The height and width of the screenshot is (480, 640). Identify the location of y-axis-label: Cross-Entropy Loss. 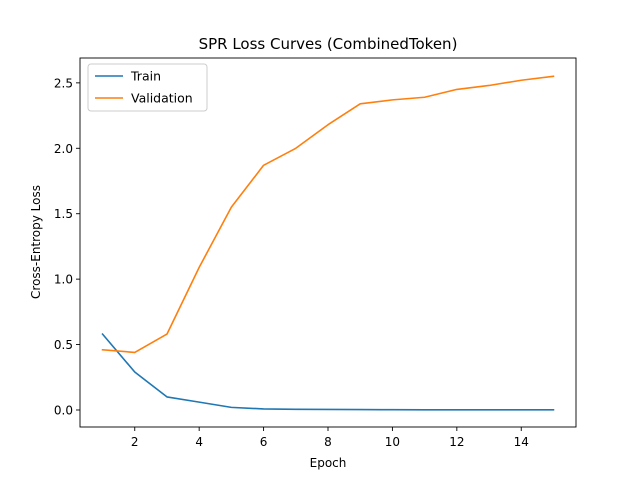
(36, 242).